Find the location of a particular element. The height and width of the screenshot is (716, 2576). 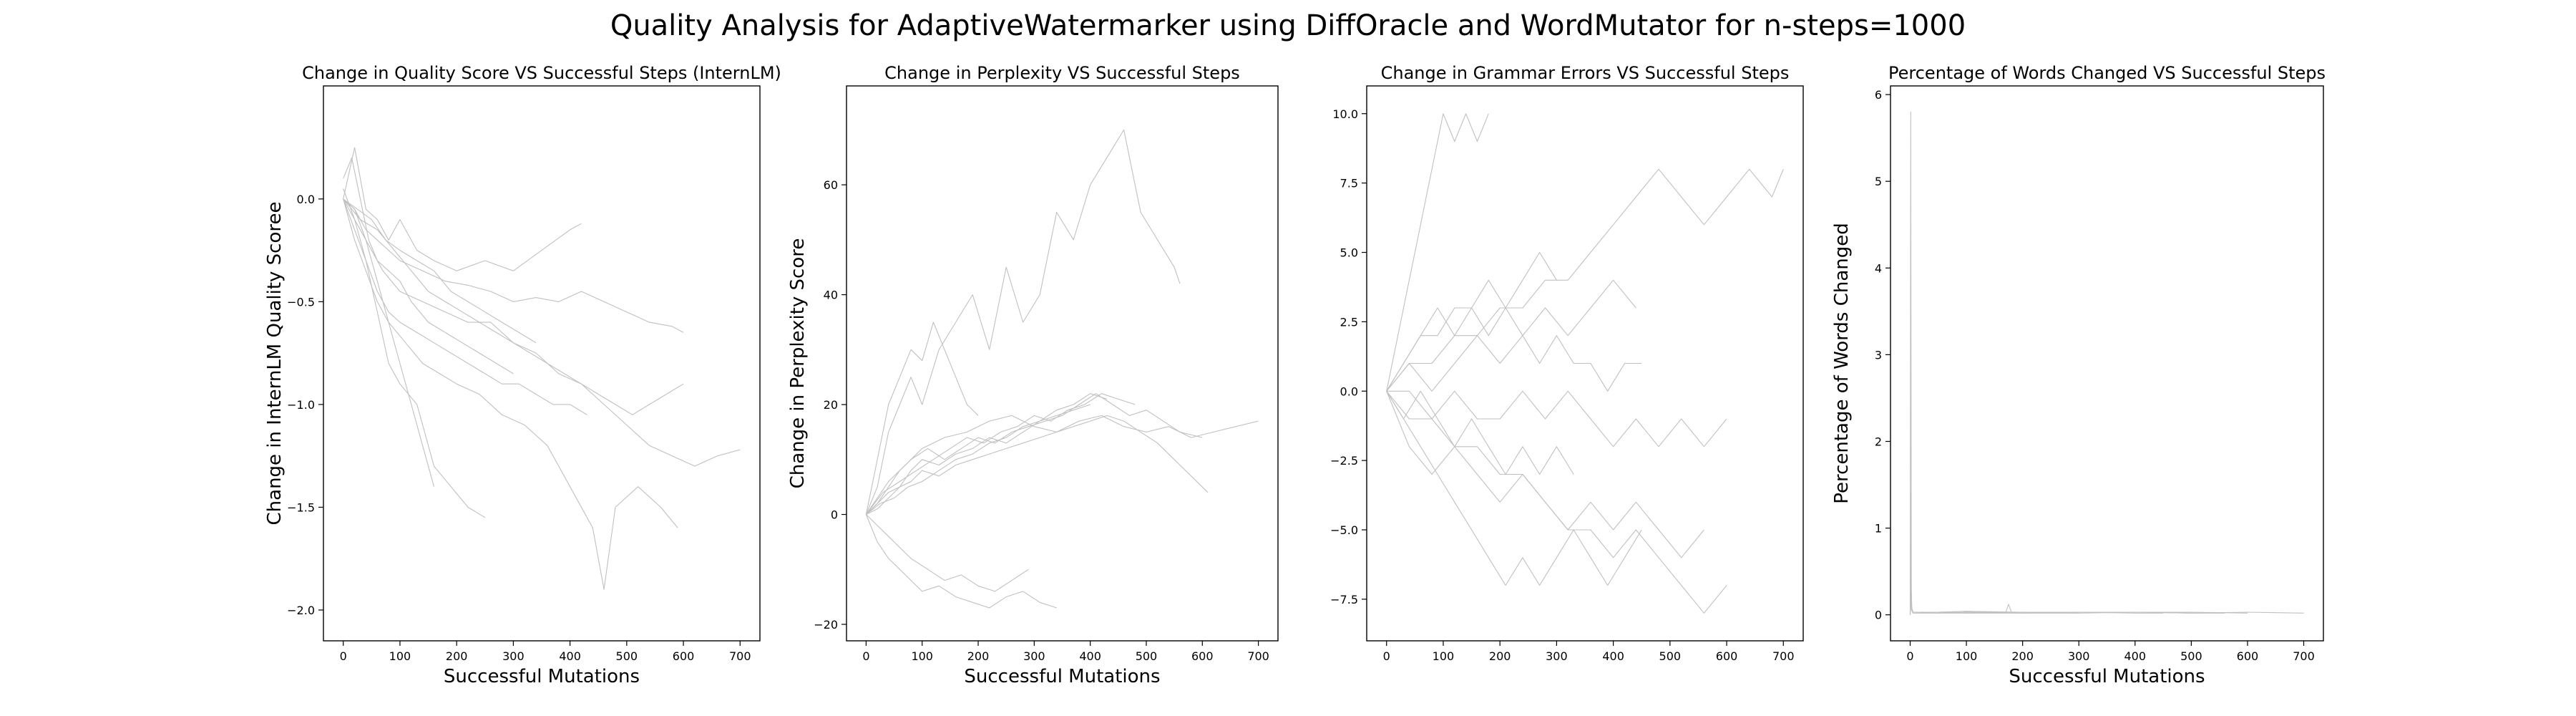

x-tick-label-2-300: 300 is located at coordinates (1034, 656).